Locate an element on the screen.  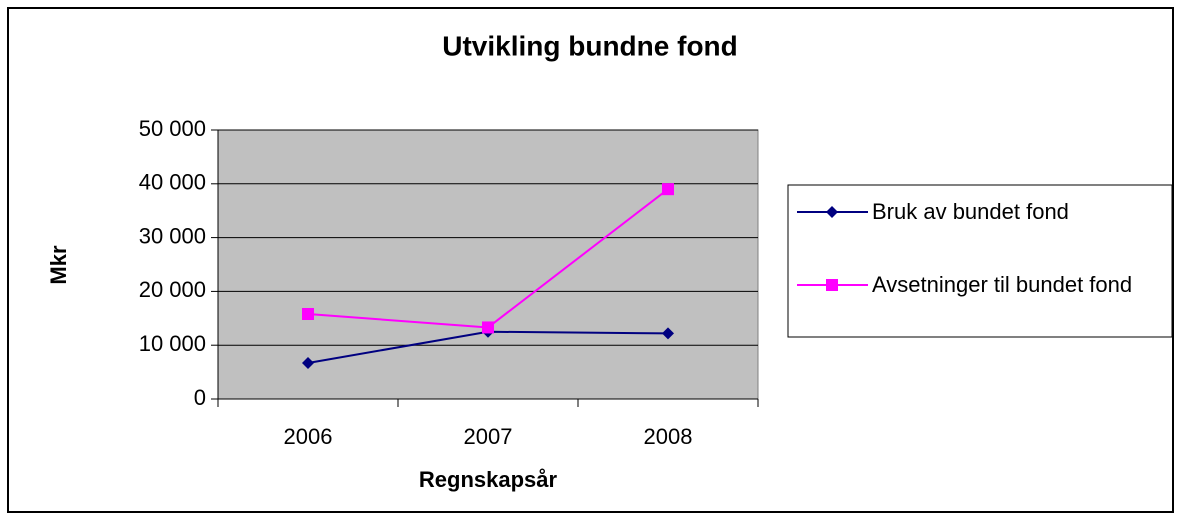
x-tick-label: 2007 is located at coordinates (488, 436).